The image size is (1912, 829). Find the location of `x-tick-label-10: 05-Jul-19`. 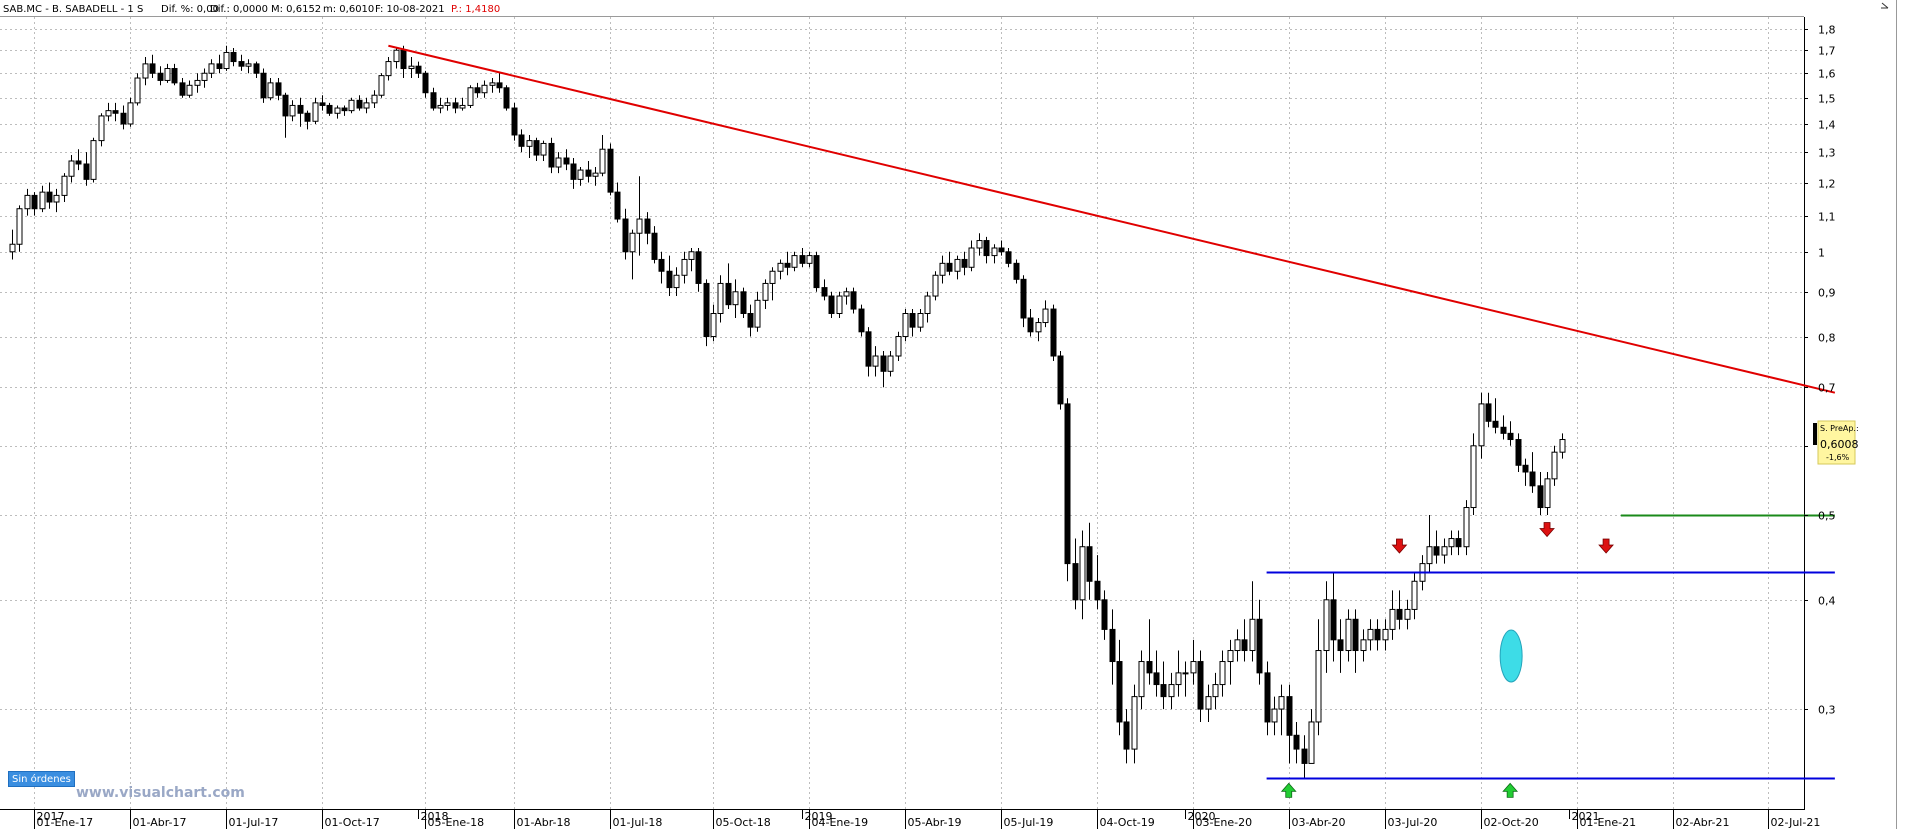

x-tick-label-10: 05-Jul-19 is located at coordinates (1029, 822).